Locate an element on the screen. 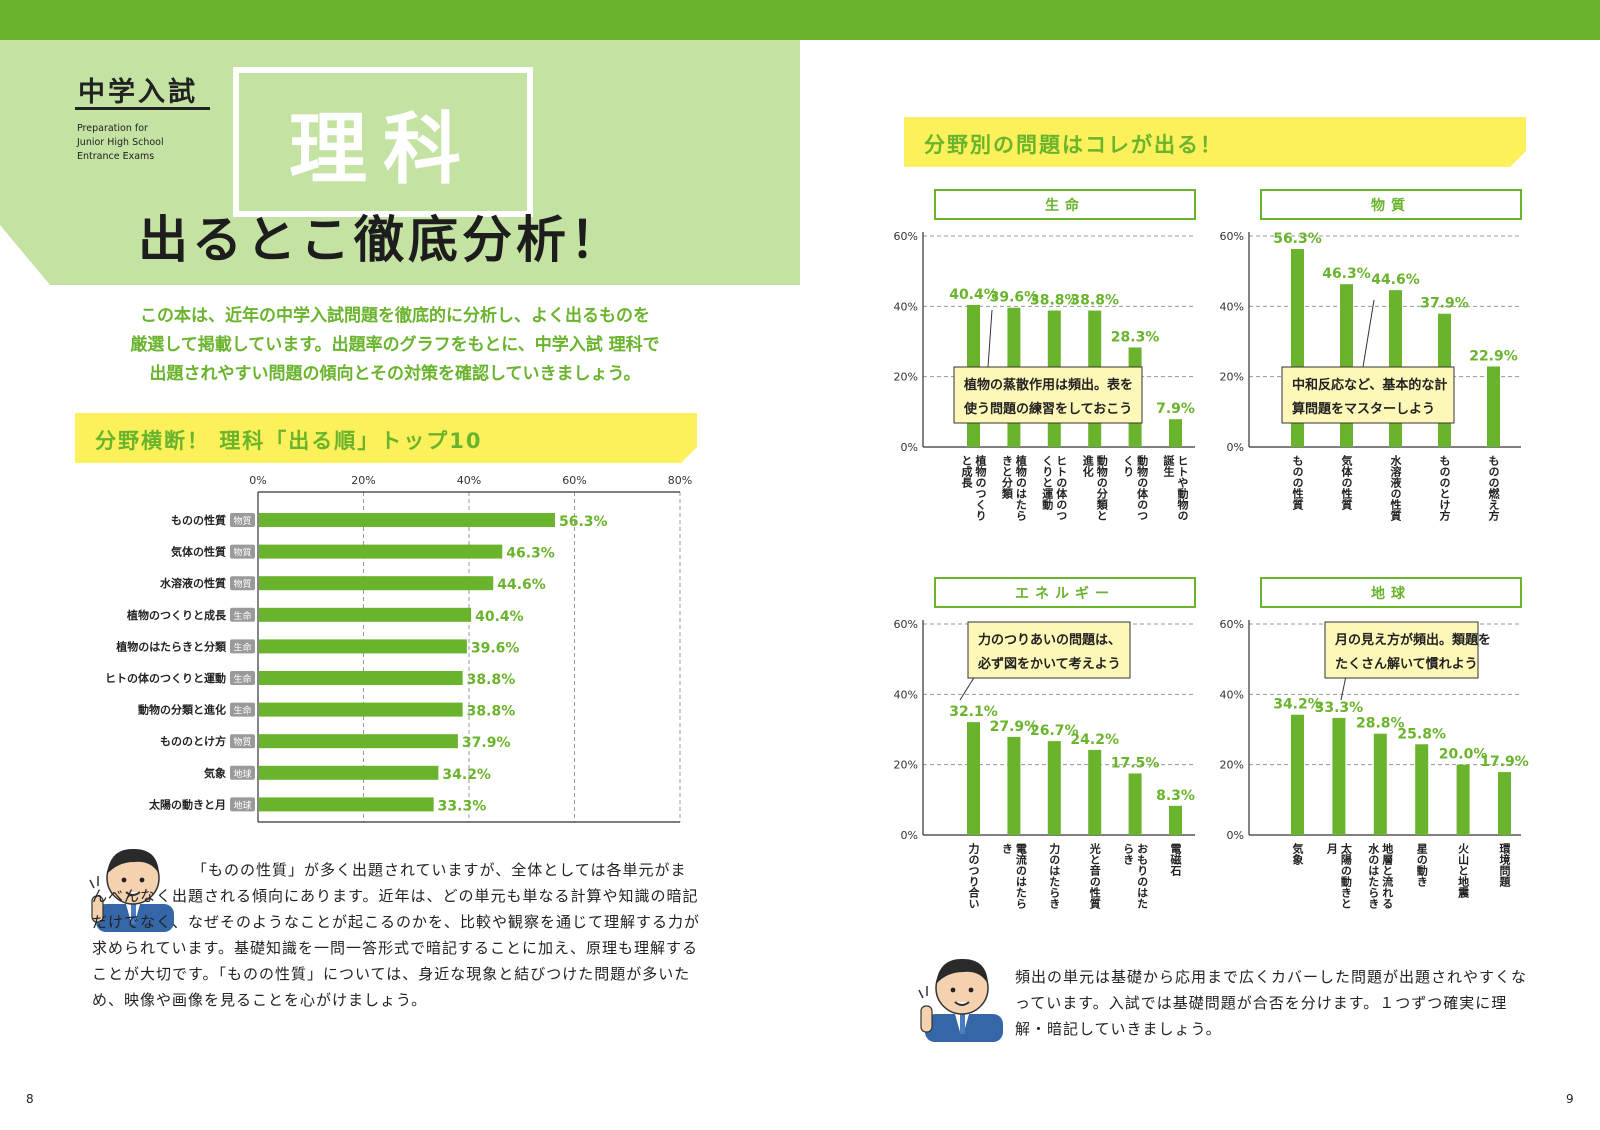 The image size is (1600, 1130). chart-title: 物質 is located at coordinates (1391, 205).